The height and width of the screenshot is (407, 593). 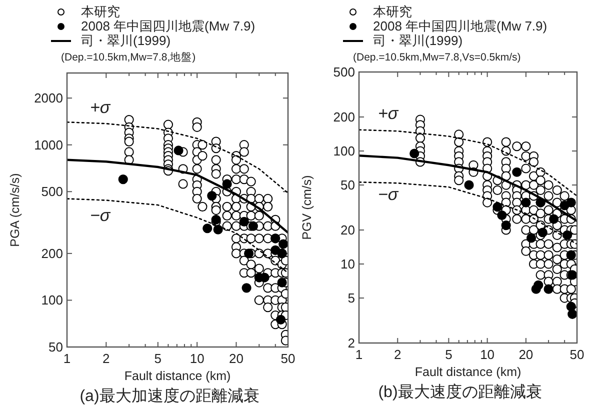 I want to click on y-axis-title: PGV (cm/s), so click(x=307, y=207).